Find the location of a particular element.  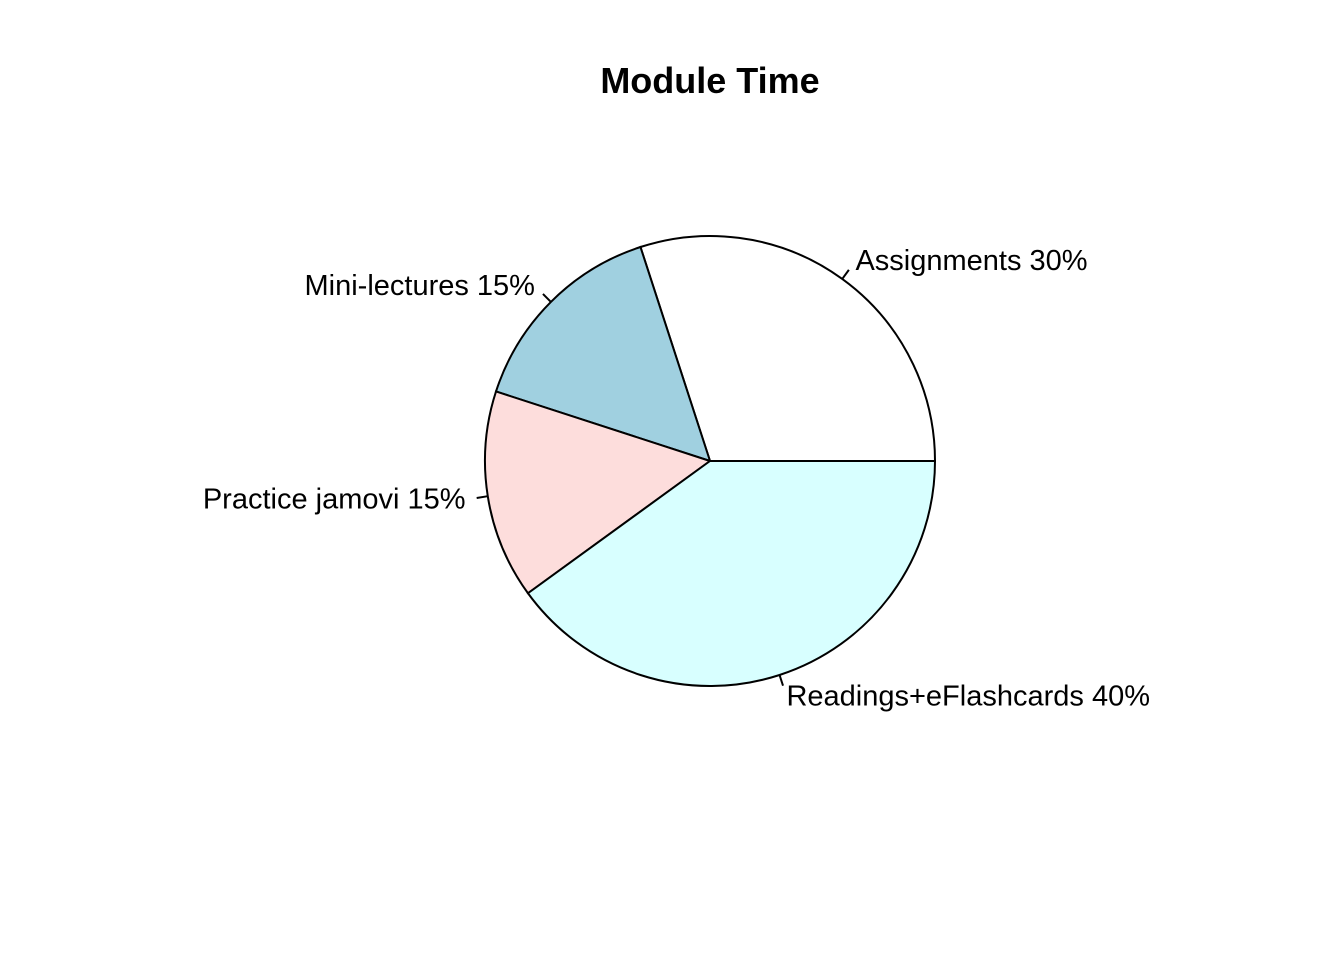

leader-line-assignments is located at coordinates (845, 274).